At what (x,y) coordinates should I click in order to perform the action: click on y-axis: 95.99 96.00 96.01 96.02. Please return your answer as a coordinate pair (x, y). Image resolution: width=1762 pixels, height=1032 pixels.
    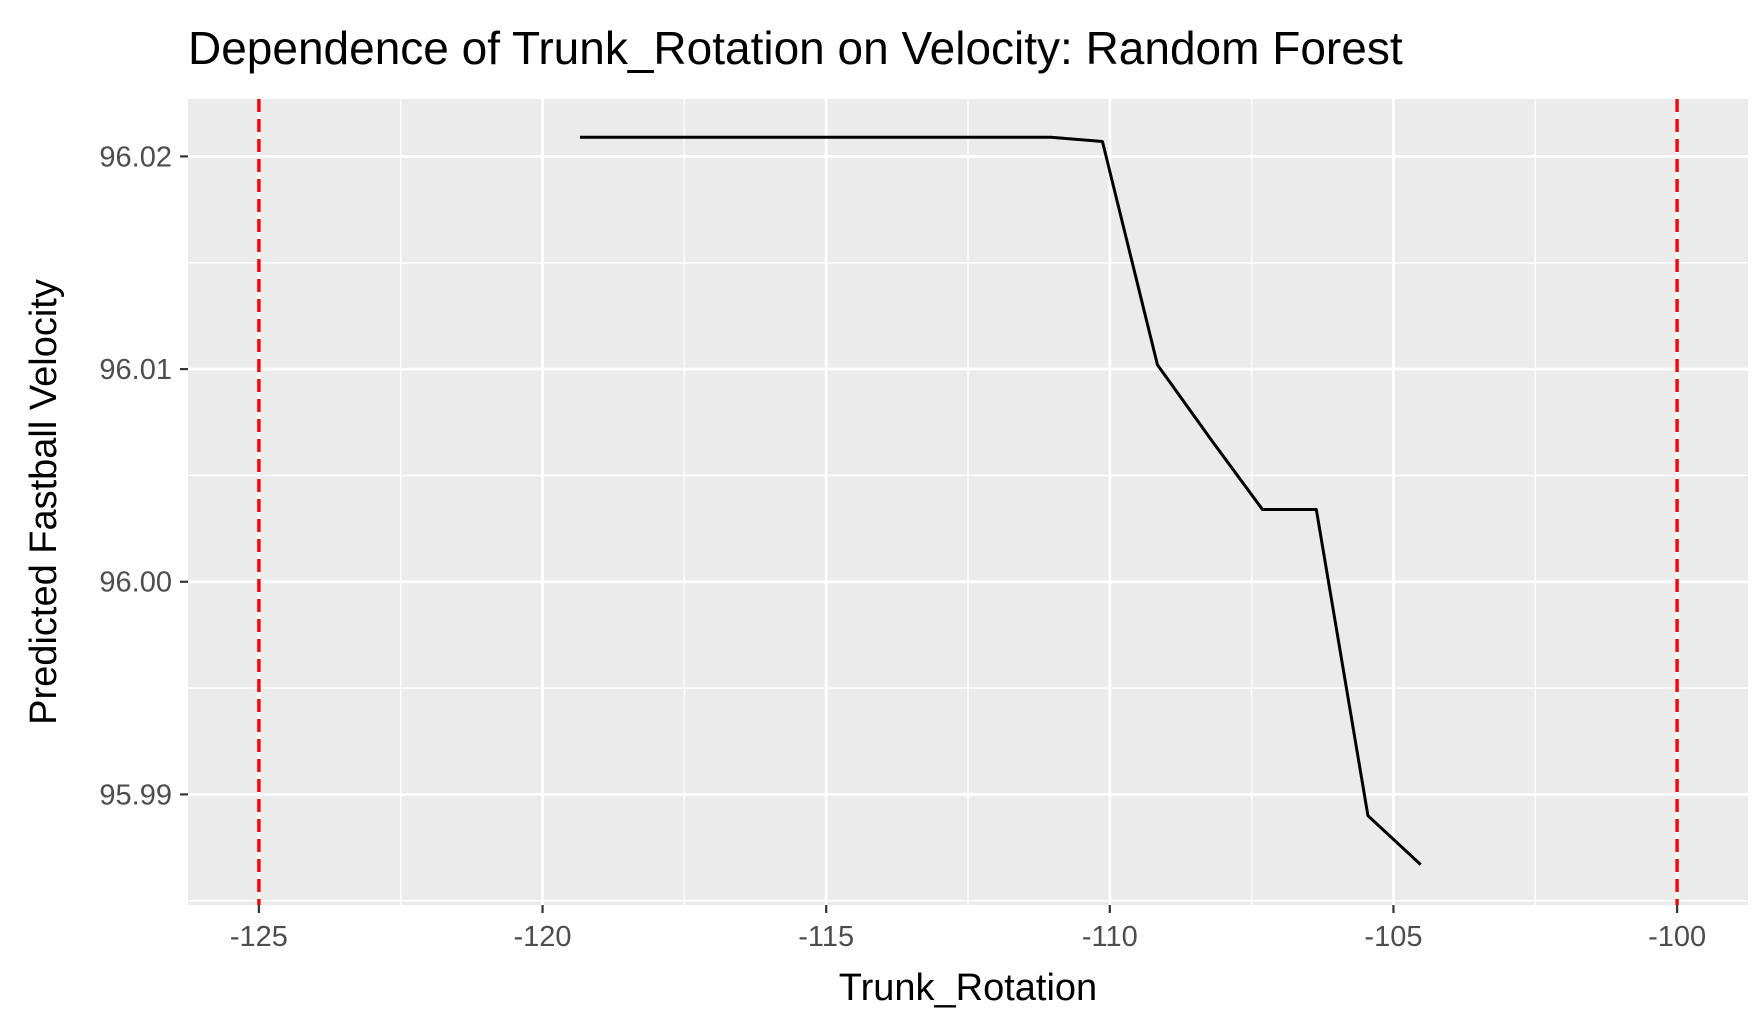
    Looking at the image, I should click on (143, 476).